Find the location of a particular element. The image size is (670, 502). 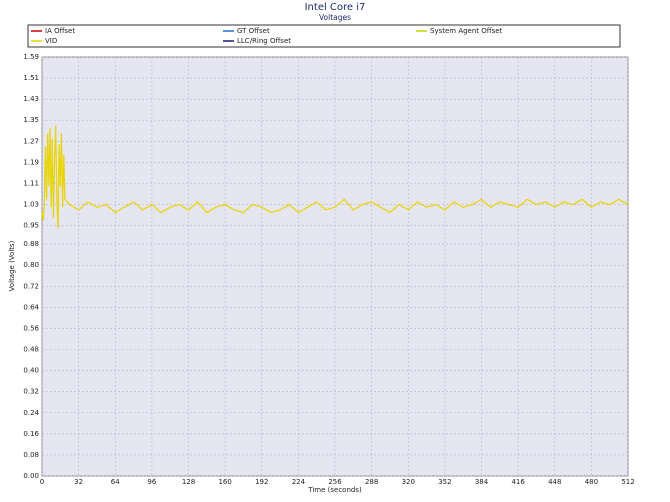

y-tick-label: 0.95 is located at coordinates (31, 226).